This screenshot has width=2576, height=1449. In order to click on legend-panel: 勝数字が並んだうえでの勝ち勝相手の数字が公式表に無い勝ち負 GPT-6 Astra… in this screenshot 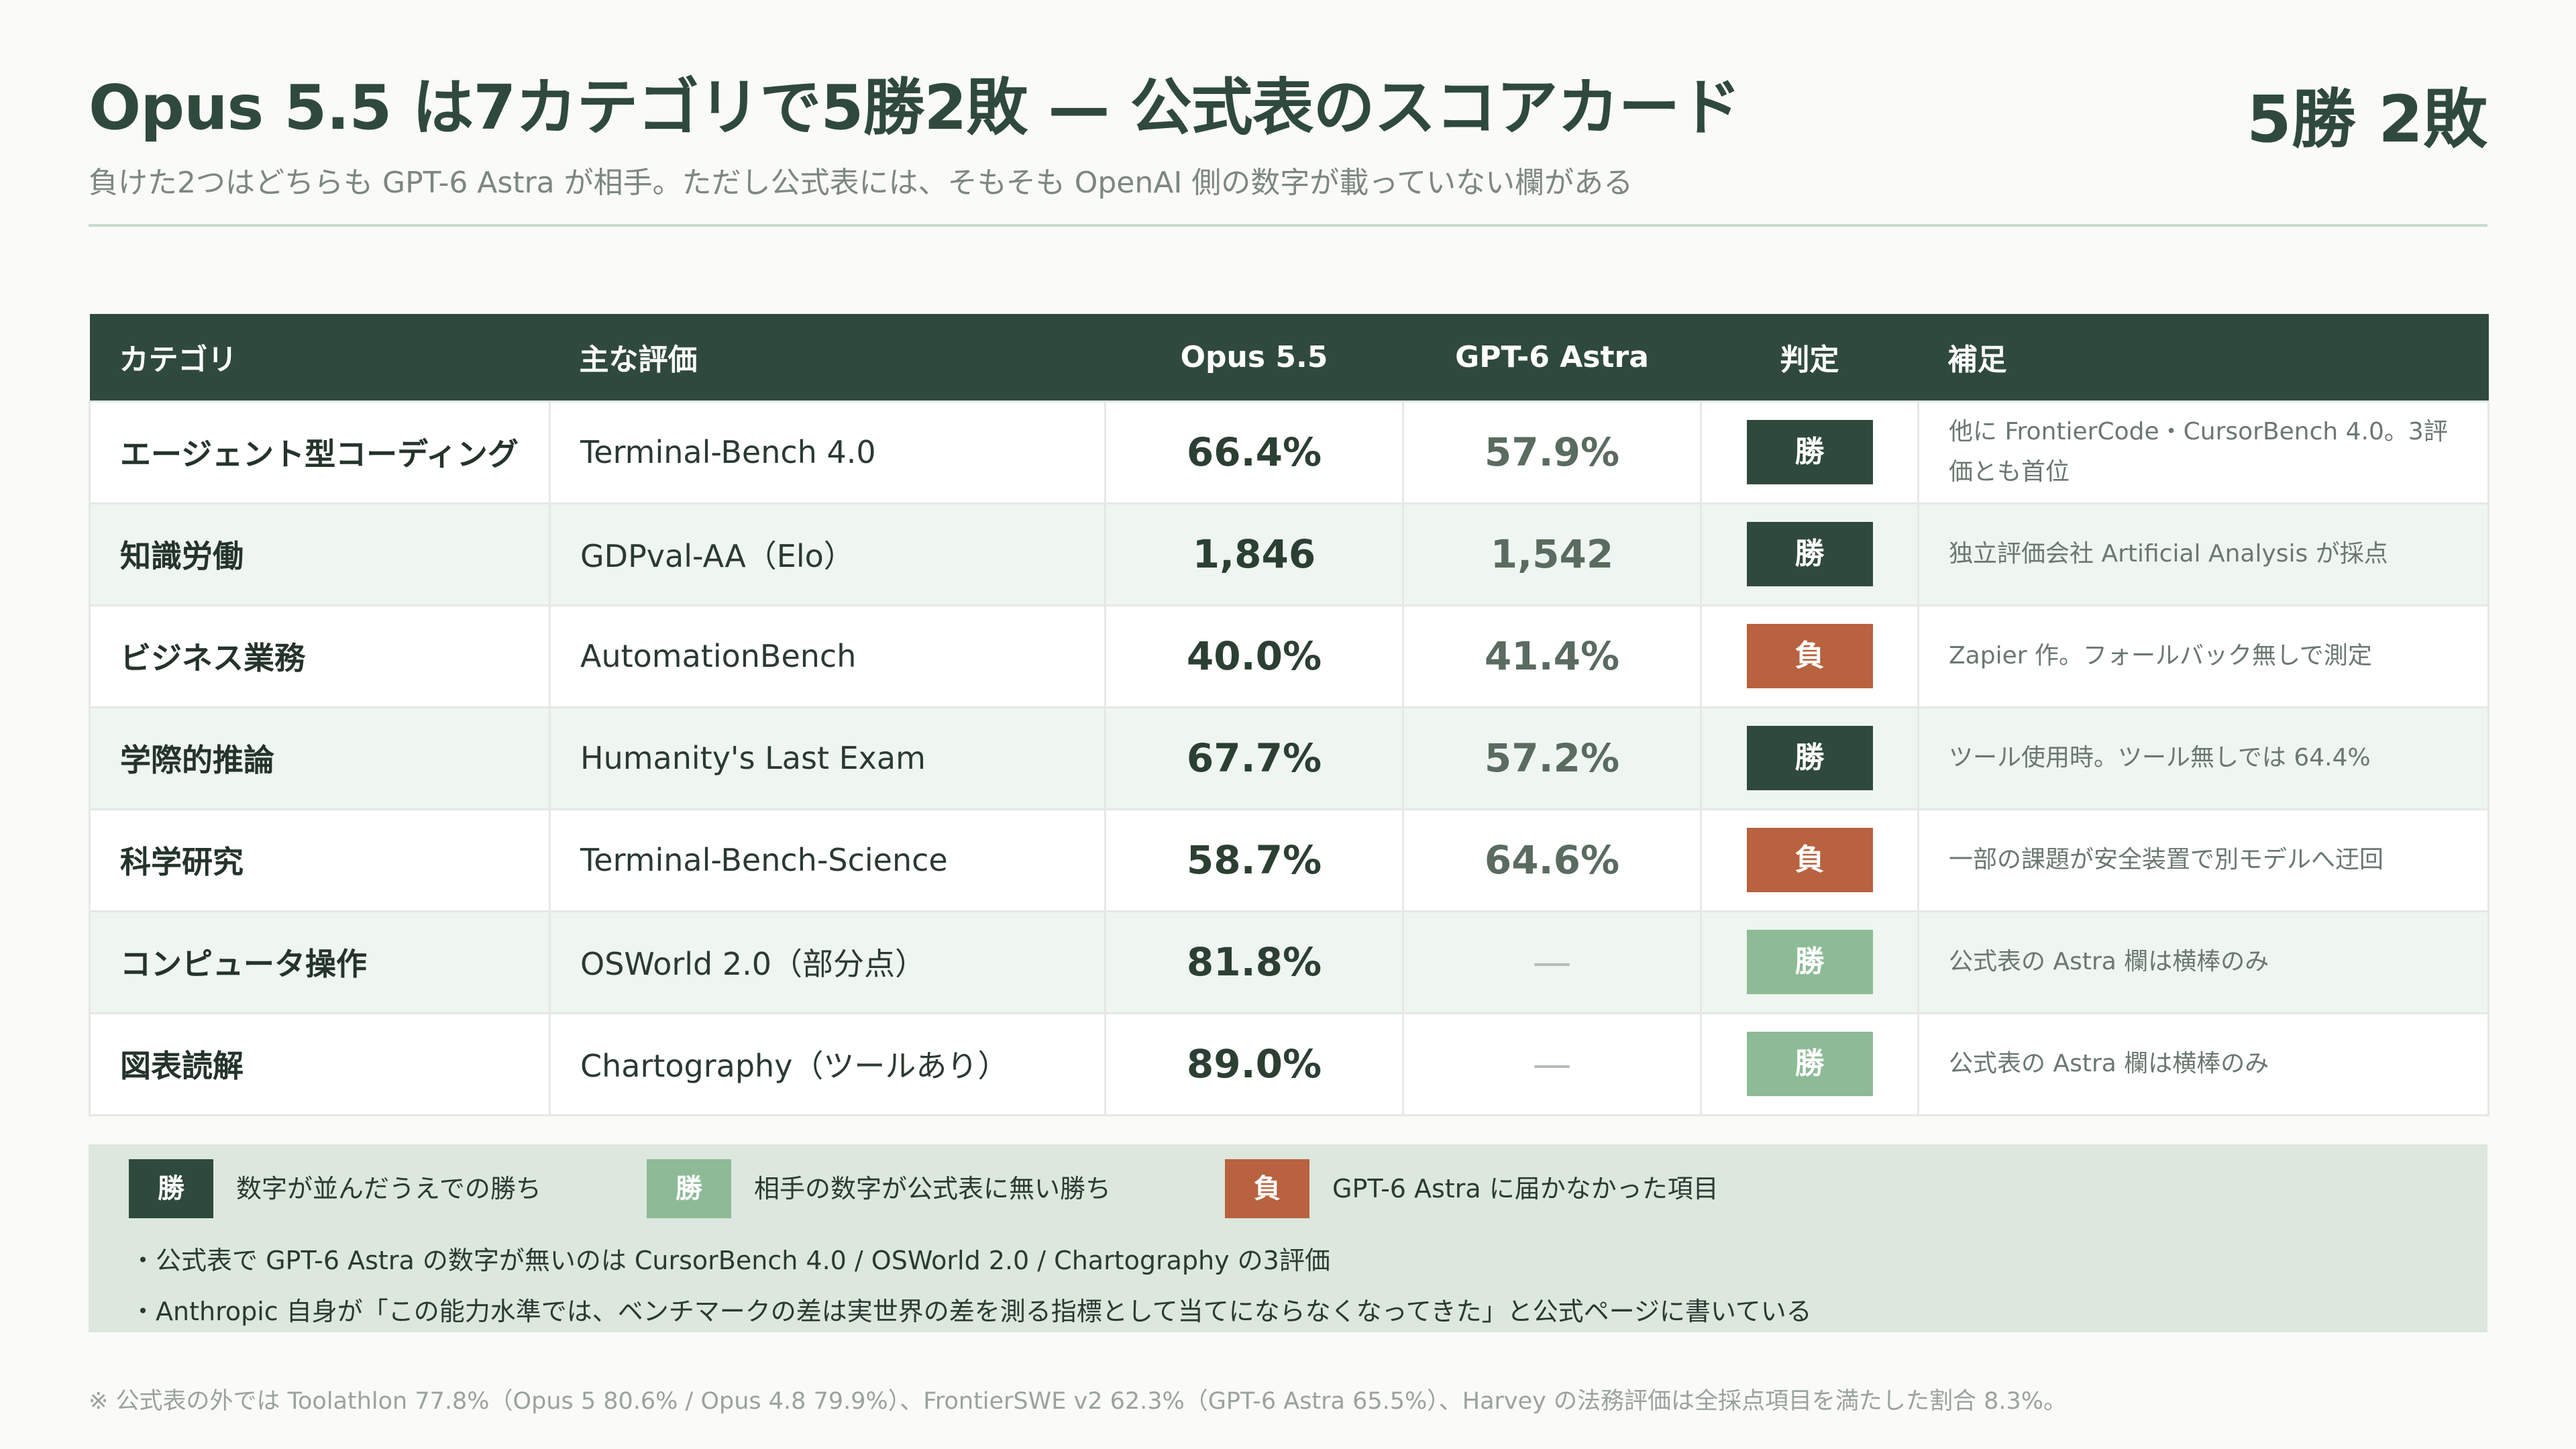, I will do `click(1288, 1238)`.